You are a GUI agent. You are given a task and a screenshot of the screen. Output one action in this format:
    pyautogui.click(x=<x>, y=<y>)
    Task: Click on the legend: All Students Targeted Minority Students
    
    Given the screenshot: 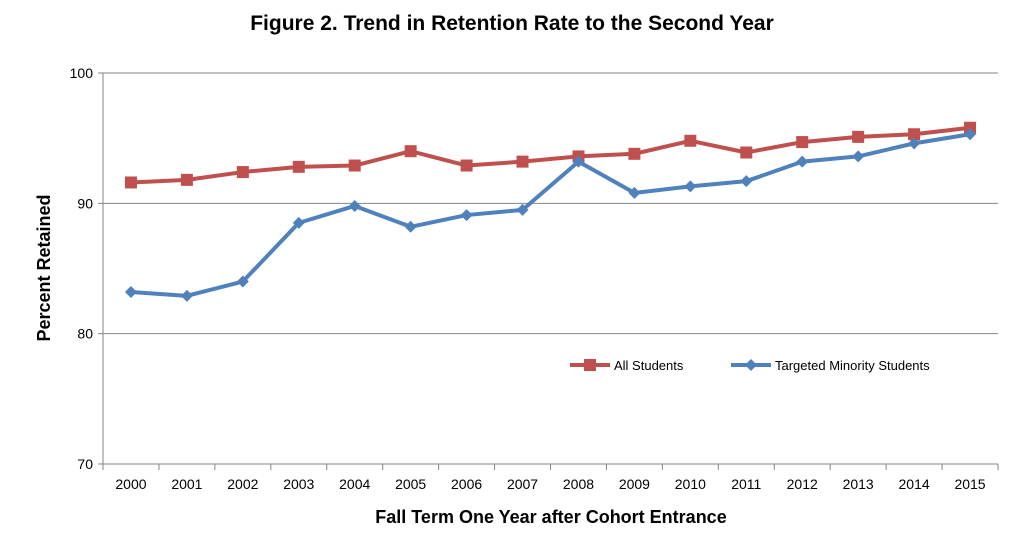 What is the action you would take?
    pyautogui.click(x=750, y=365)
    